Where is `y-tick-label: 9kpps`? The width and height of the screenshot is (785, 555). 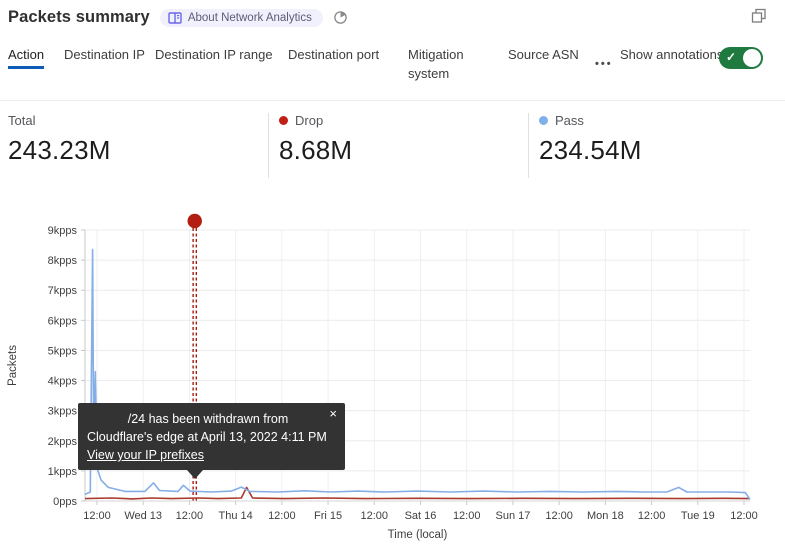
y-tick-label: 9kpps is located at coordinates (63, 231).